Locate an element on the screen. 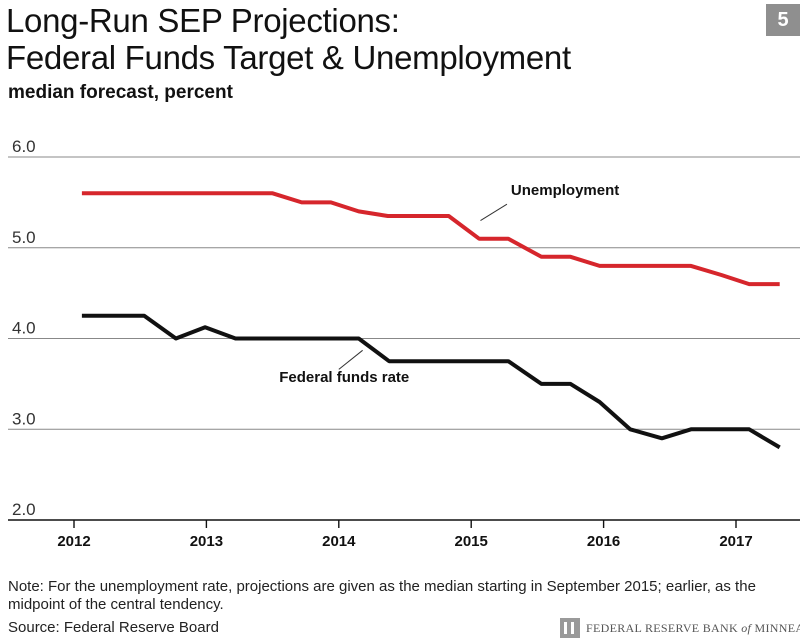 The width and height of the screenshot is (800, 642). y-tick-label: 6.0 is located at coordinates (24, 146).